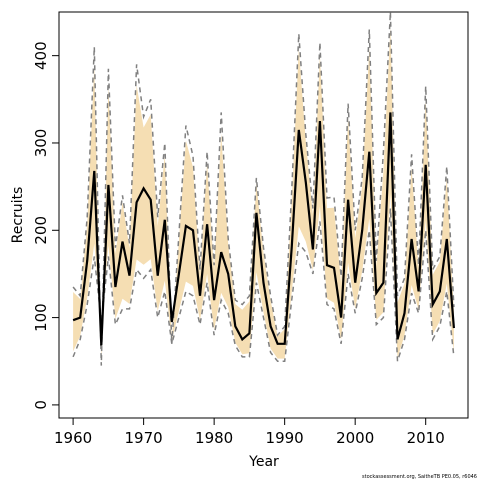 The height and width of the screenshot is (480, 480). What do you see at coordinates (355, 438) in the screenshot?
I see `x-tick-label-2000: 2000` at bounding box center [355, 438].